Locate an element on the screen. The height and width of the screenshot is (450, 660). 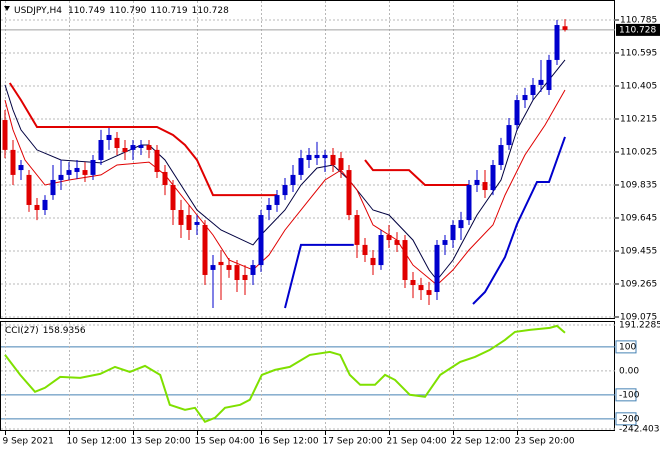
y-tick-label: -242.4031 is located at coordinates (639, 430).